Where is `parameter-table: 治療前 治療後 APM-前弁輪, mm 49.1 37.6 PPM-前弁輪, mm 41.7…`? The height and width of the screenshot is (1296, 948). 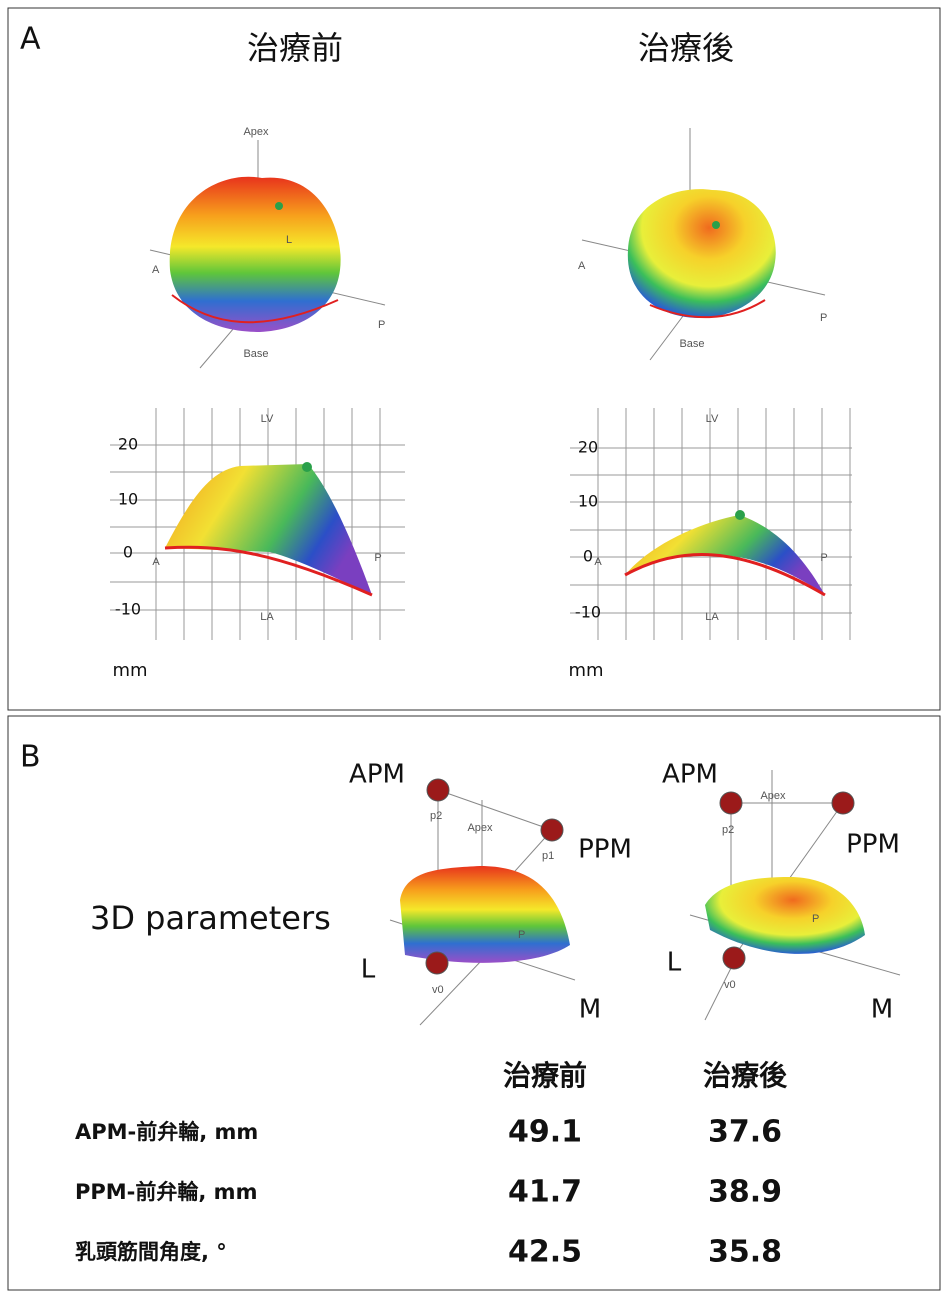 parameter-table: 治療前 治療後 APM-前弁輪, mm 49.1 37.6 PPM-前弁輪, mm 41.7… is located at coordinates (431, 1164).